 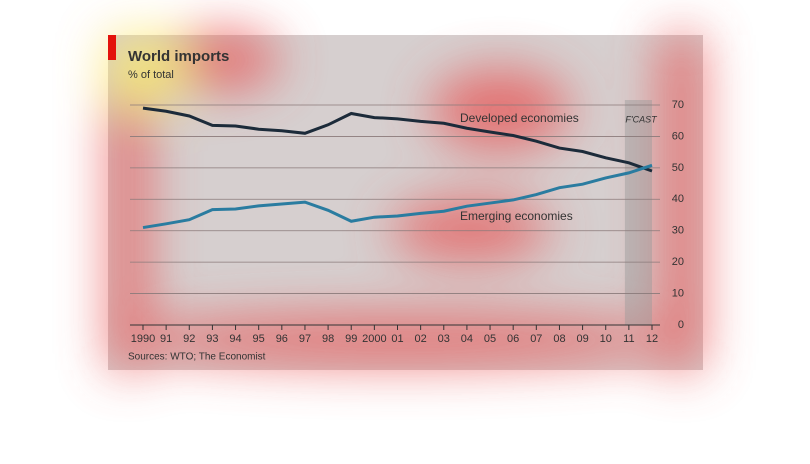 I want to click on x-tick-label: 07, so click(x=536, y=339).